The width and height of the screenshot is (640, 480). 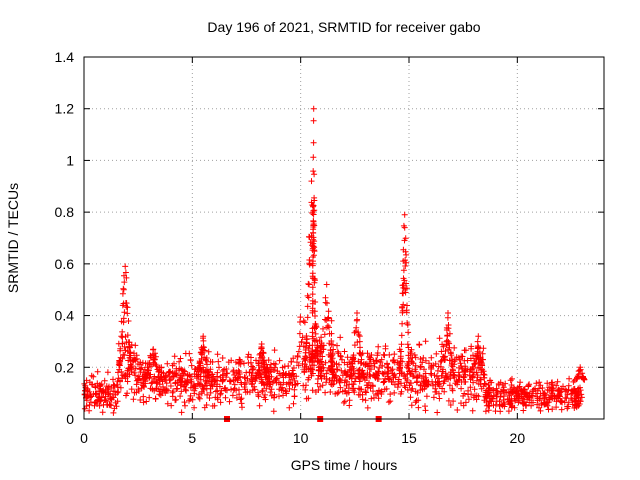 I want to click on x-axis-label: GPS time / hours, so click(x=344, y=465).